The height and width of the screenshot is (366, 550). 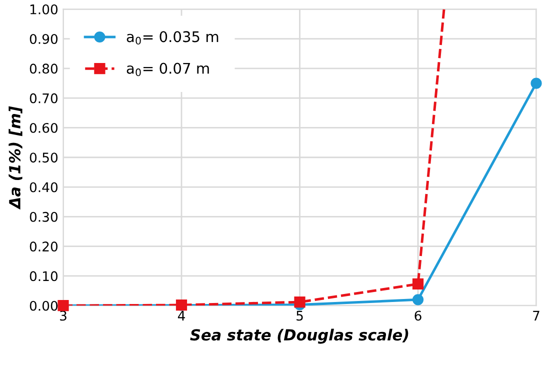 I want to click on x-tick-label: 3, so click(x=63, y=315).